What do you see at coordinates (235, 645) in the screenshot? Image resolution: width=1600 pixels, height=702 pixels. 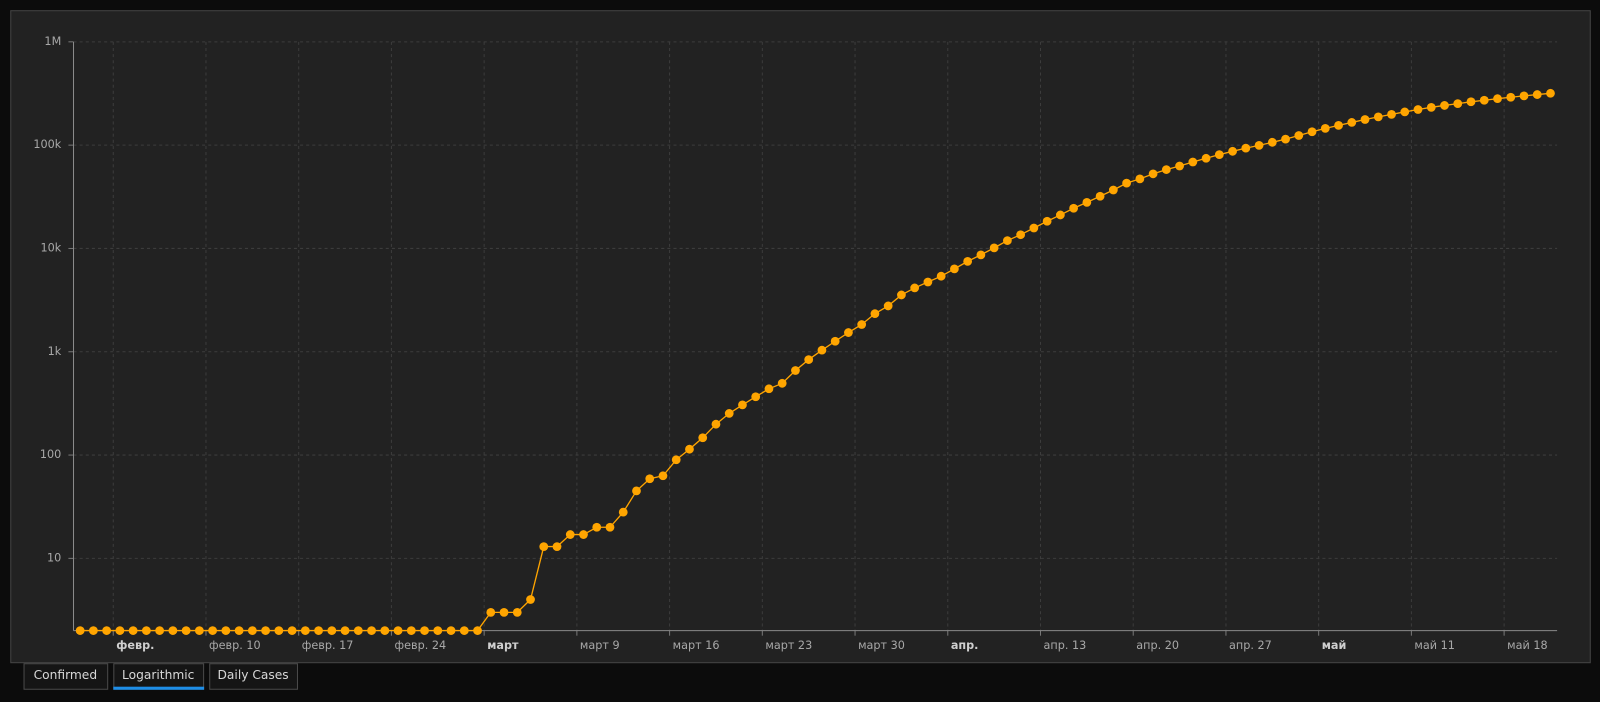 I see `x-tick-label: февр. 10` at bounding box center [235, 645].